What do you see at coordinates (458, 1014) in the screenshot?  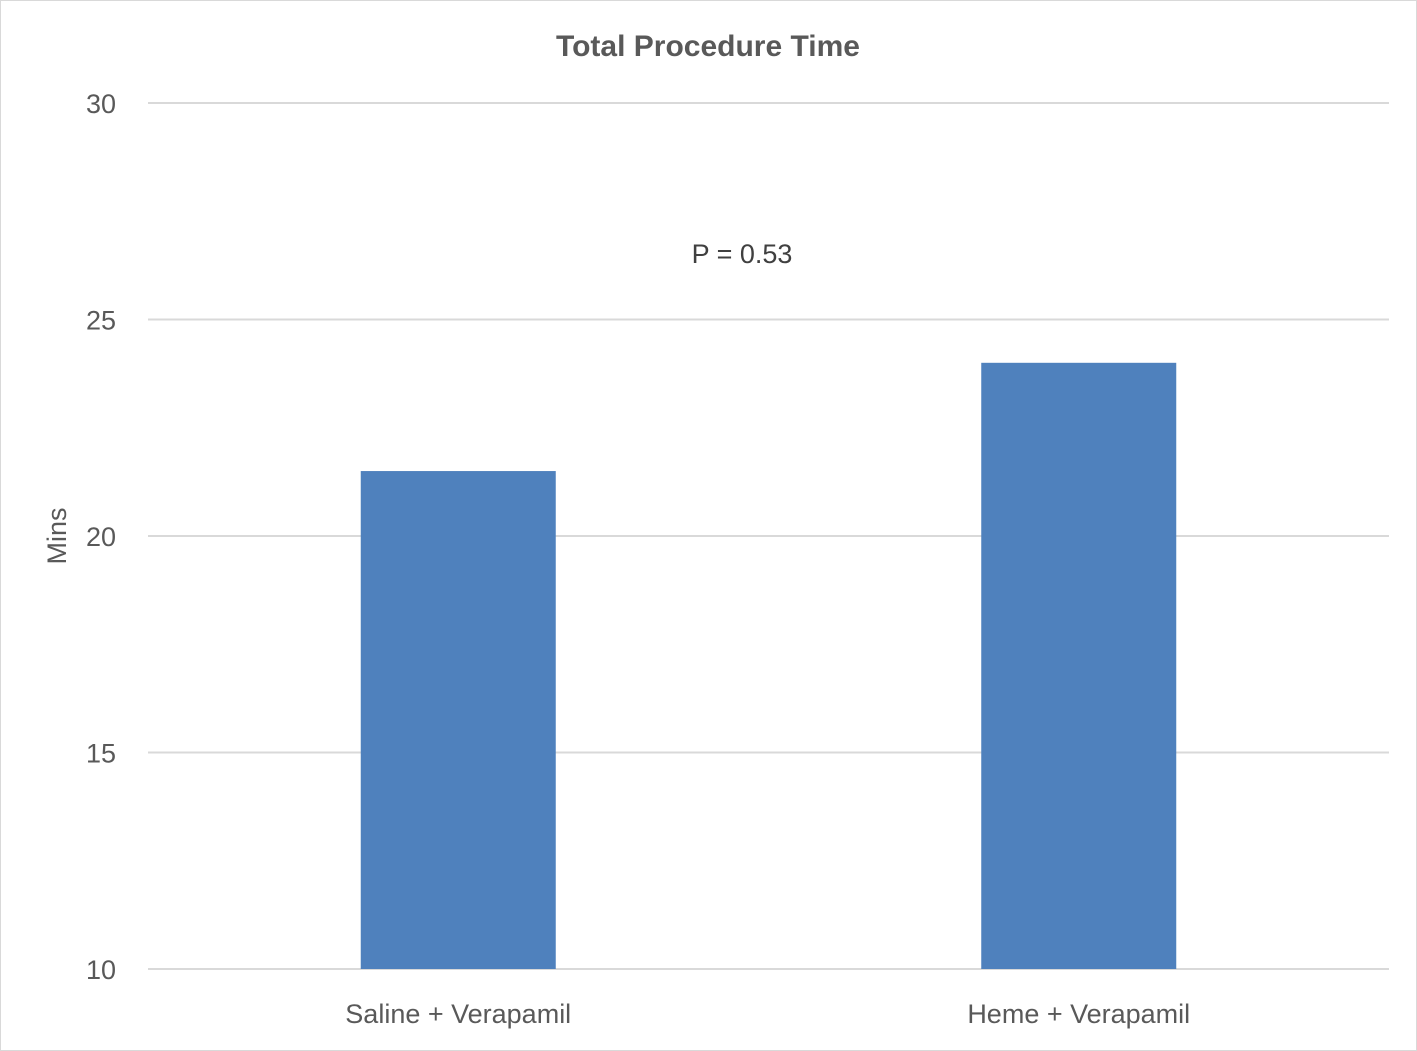 I see `x-category-label-1: Saline + Verapamil` at bounding box center [458, 1014].